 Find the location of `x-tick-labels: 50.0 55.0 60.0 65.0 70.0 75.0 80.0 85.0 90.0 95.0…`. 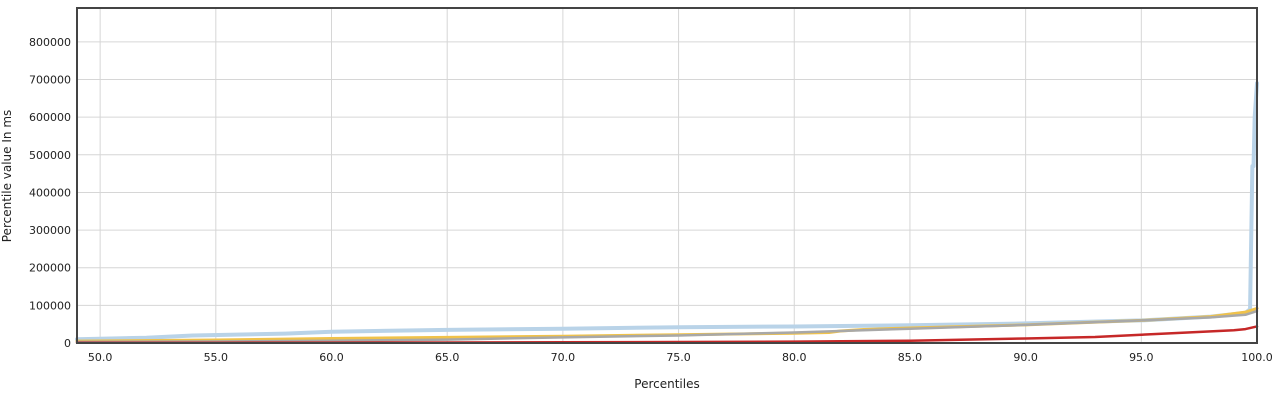

x-tick-labels: 50.0 55.0 60.0 65.0 70.0 75.0 80.0 85.0 90.0 95.0… is located at coordinates (680, 357).